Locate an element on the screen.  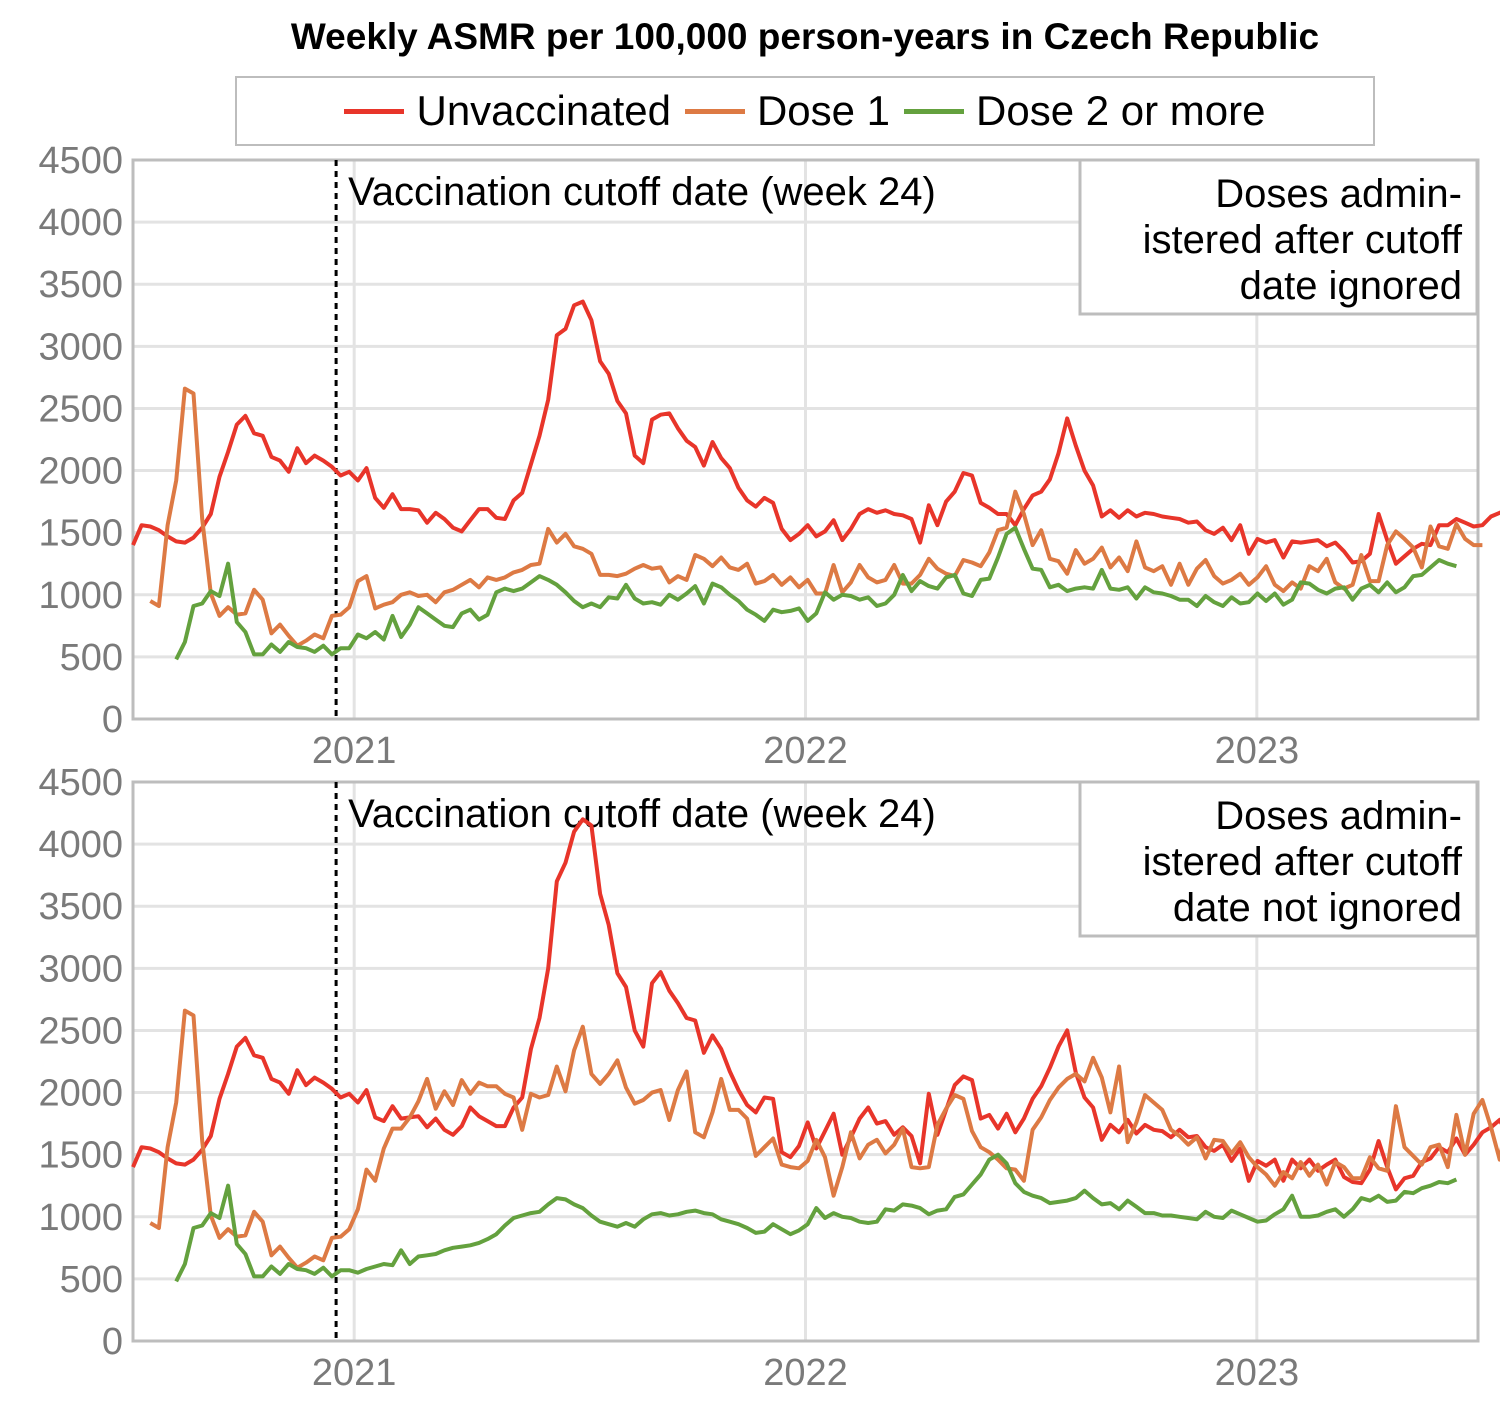
legend-item-dose2: Dose 2 or more is located at coordinates (1085, 111).